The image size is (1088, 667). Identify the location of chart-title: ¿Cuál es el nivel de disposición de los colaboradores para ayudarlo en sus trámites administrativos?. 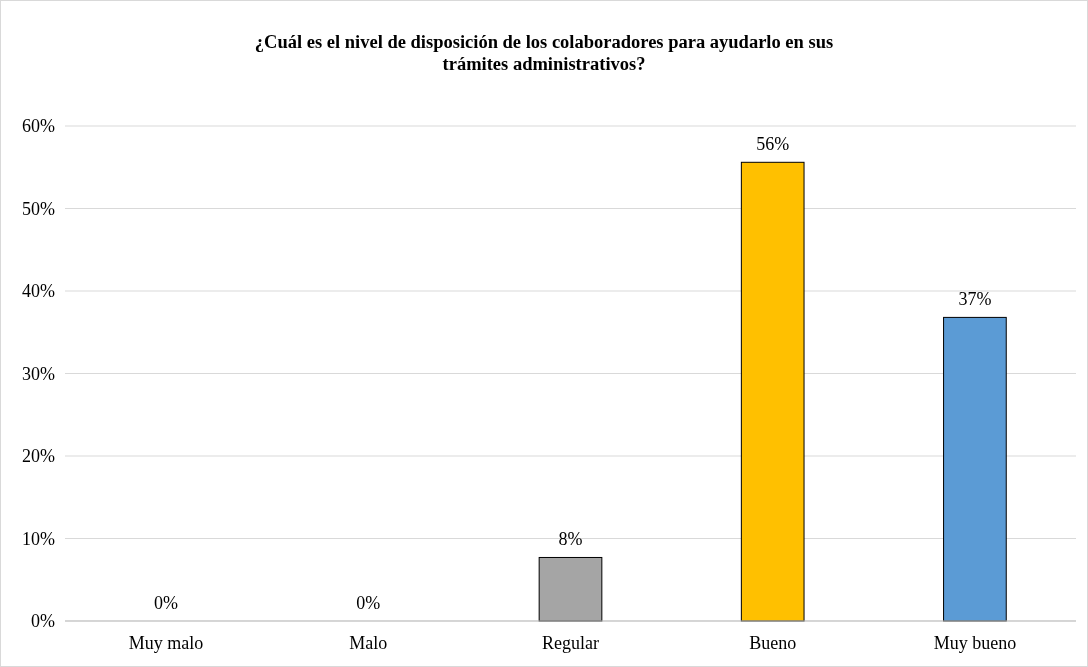
(544, 53).